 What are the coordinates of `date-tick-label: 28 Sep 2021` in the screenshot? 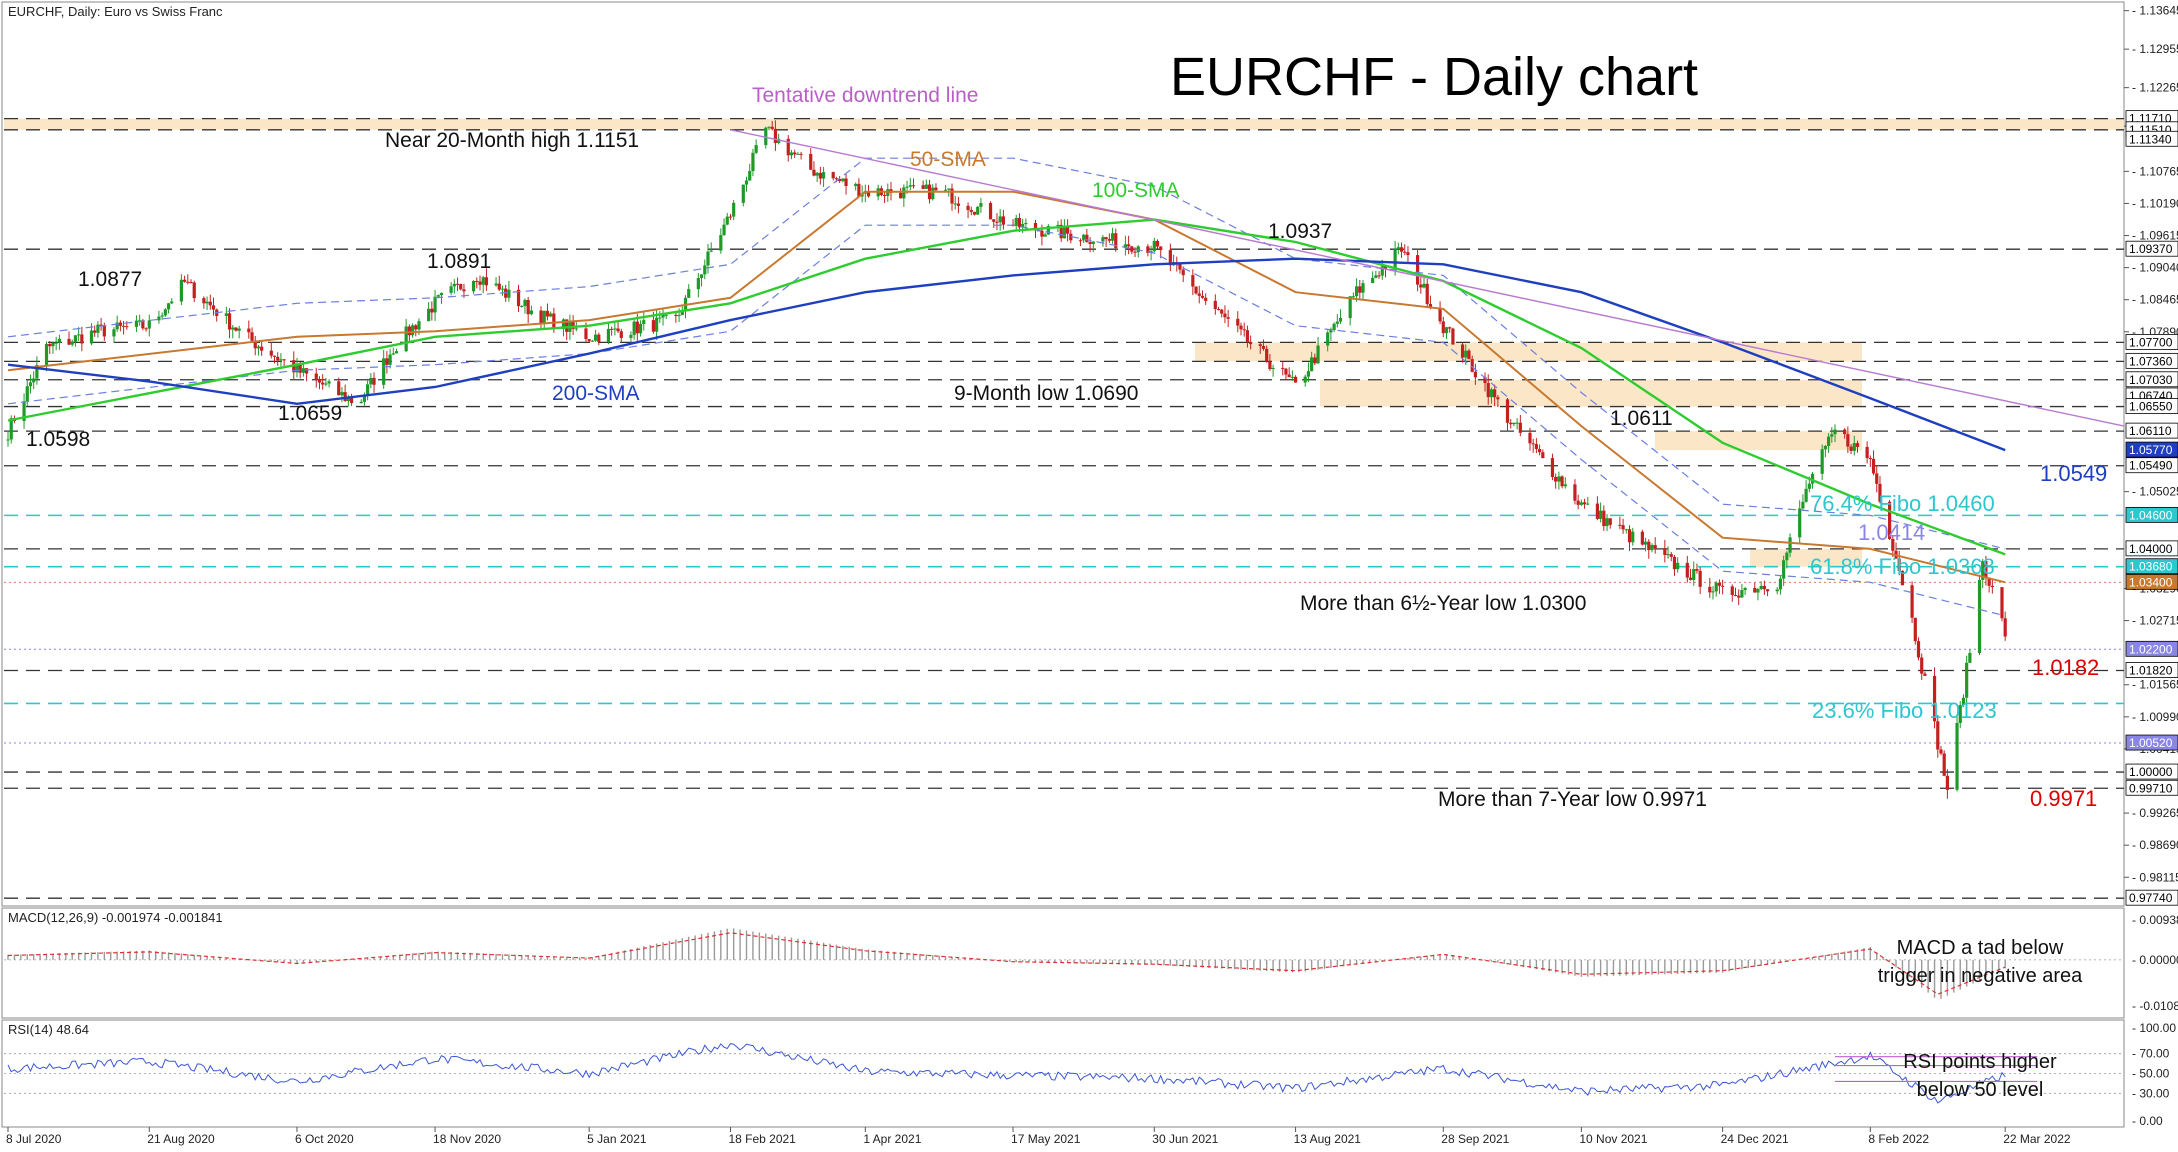 It's located at (1475, 1139).